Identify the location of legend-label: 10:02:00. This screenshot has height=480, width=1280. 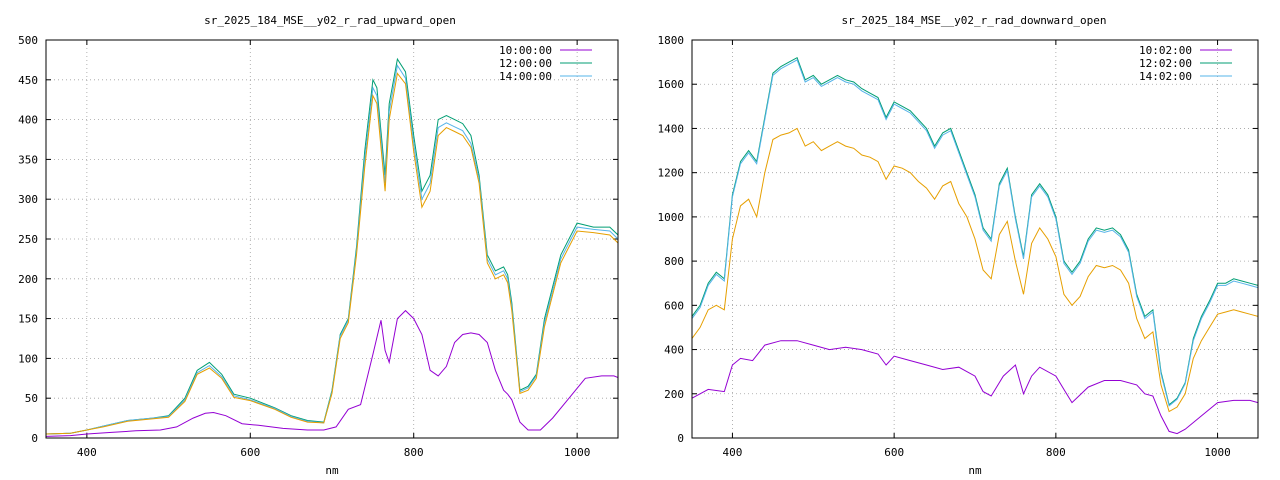
(1165, 50).